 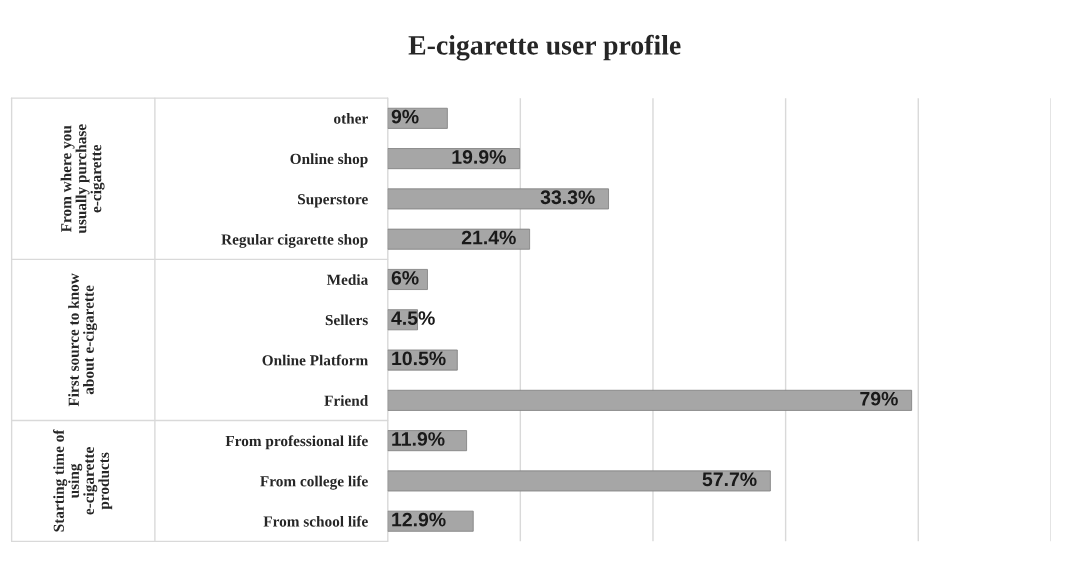 What do you see at coordinates (296, 442) in the screenshot?
I see `y-tick-label: From professional life` at bounding box center [296, 442].